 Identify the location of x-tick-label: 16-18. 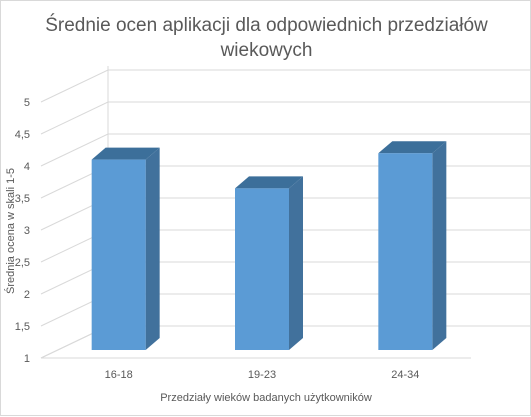
(119, 375).